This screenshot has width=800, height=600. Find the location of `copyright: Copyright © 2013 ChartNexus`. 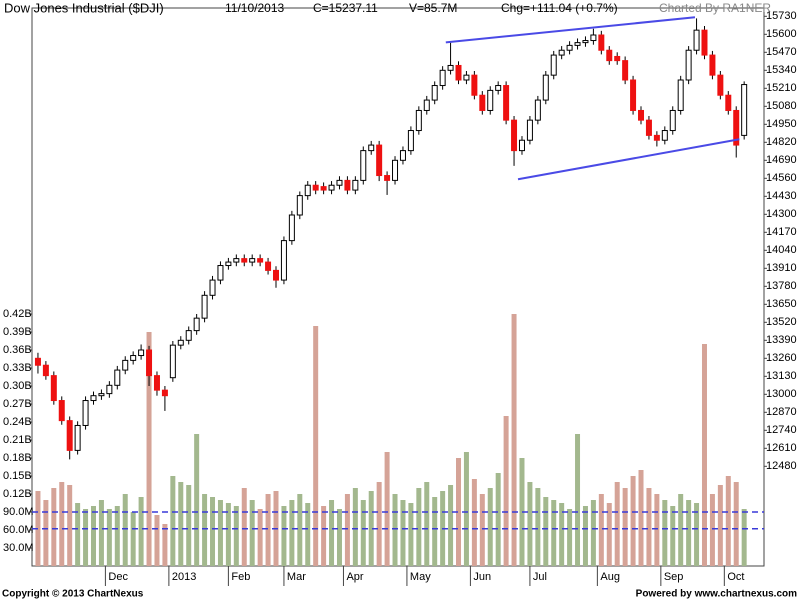

copyright: Copyright © 2013 ChartNexus is located at coordinates (73, 594).